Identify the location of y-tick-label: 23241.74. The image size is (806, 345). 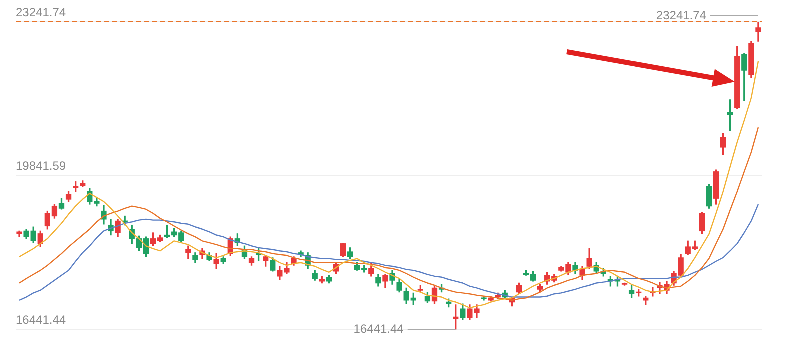
(41, 12).